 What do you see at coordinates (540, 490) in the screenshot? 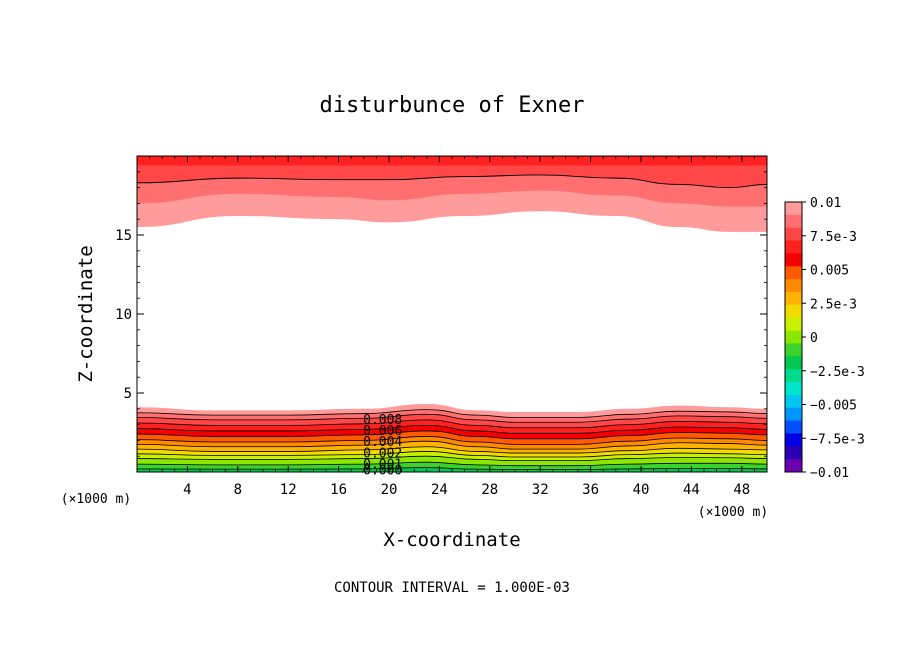
I see `x-tick-label-7: 32` at bounding box center [540, 490].